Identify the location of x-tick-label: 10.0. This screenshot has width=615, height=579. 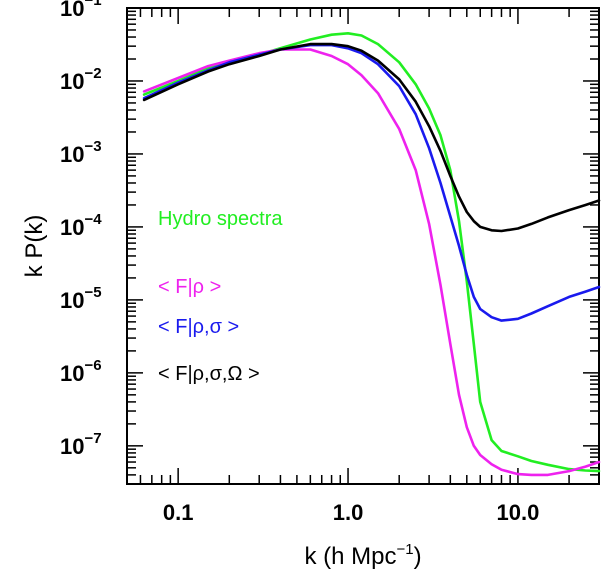
(518, 512).